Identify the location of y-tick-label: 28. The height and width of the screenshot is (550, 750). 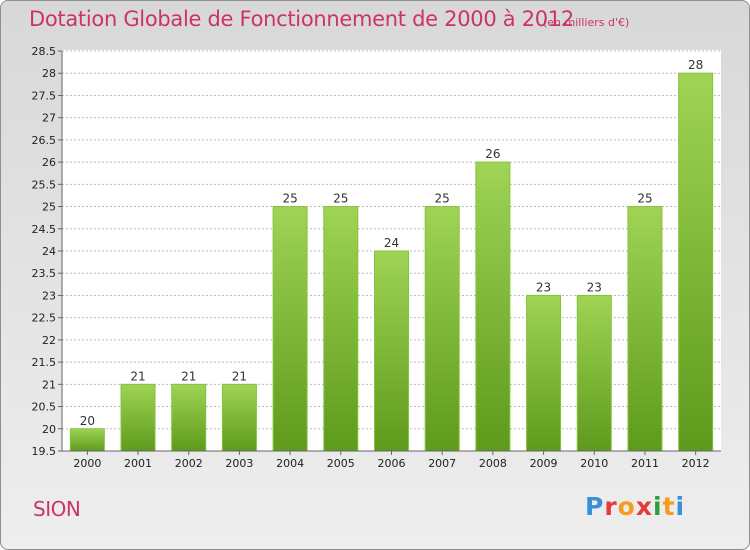
(49, 73).